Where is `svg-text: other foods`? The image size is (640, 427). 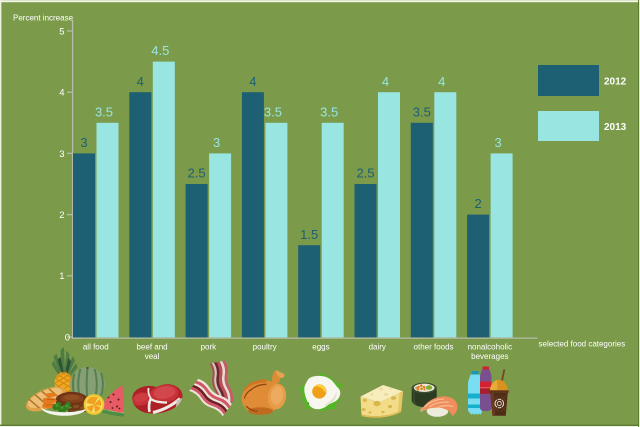
svg-text: other foods is located at coordinates (434, 347).